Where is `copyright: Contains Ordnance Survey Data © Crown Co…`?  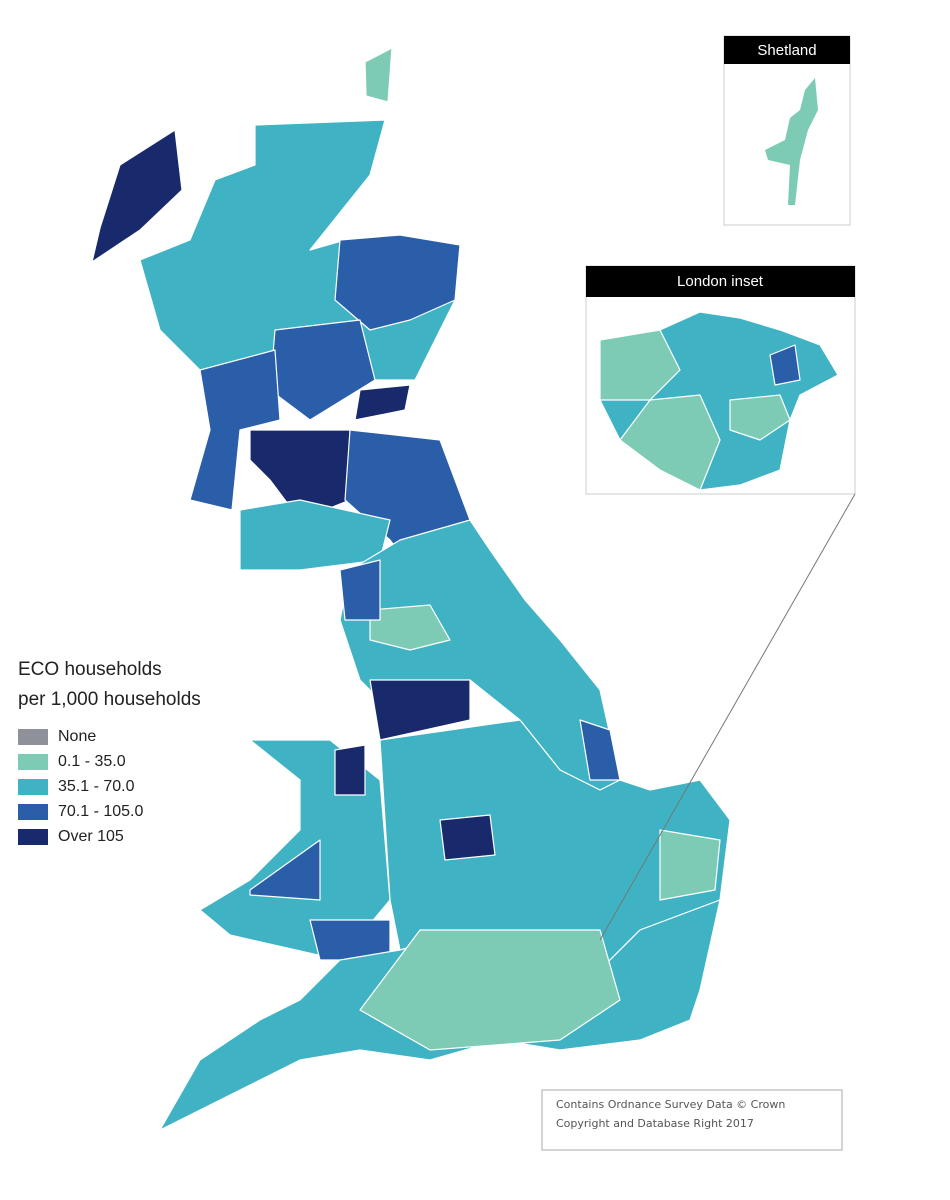 copyright: Contains Ordnance Survey Data © Crown Co… is located at coordinates (692, 1120).